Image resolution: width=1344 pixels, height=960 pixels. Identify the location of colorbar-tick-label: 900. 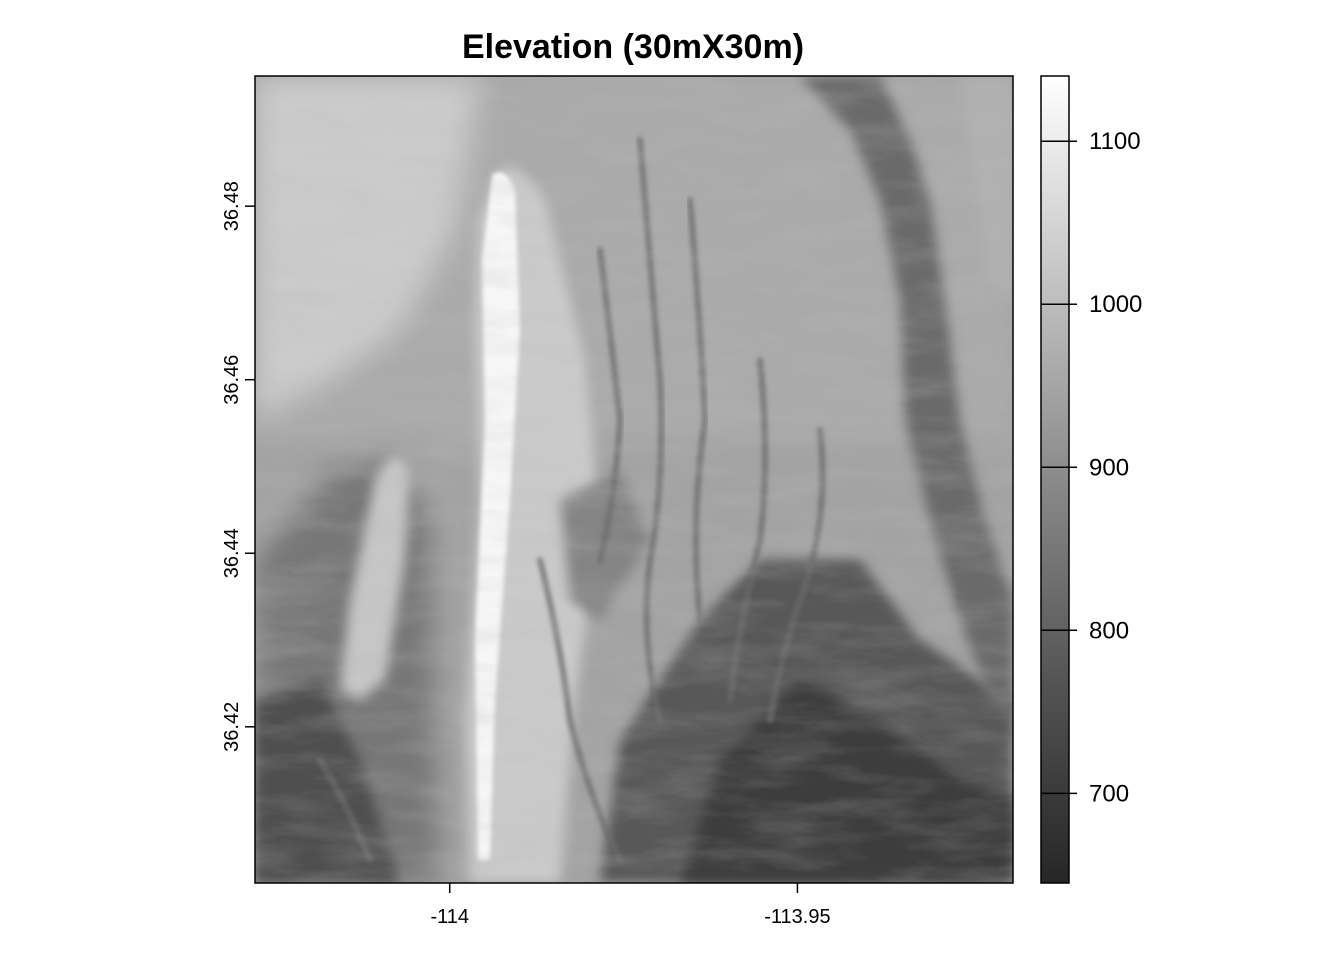
(1109, 467).